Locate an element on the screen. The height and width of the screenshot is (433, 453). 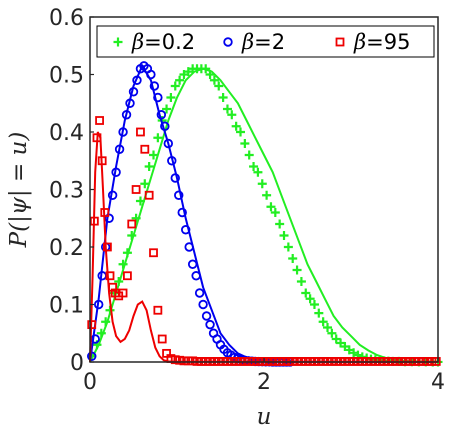
y-tick-label: 0.3 is located at coordinates (66, 191).